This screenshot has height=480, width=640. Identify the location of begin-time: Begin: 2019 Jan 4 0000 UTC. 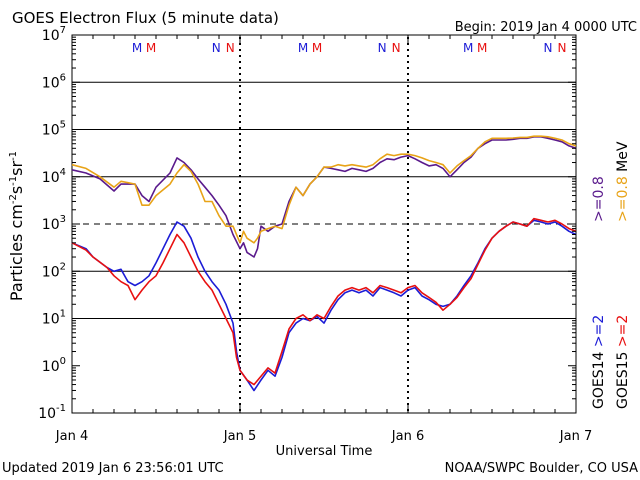
(546, 27).